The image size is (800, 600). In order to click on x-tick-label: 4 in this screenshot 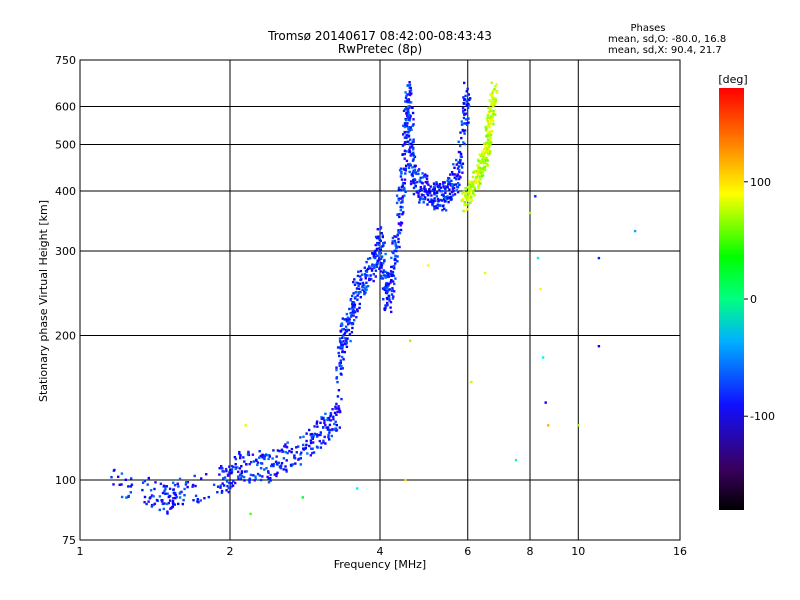, I will do `click(380, 551)`.